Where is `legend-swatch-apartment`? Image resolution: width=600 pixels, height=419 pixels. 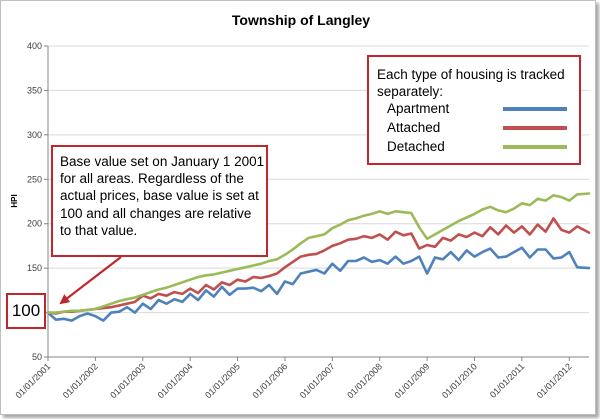 legend-swatch-apartment is located at coordinates (535, 109).